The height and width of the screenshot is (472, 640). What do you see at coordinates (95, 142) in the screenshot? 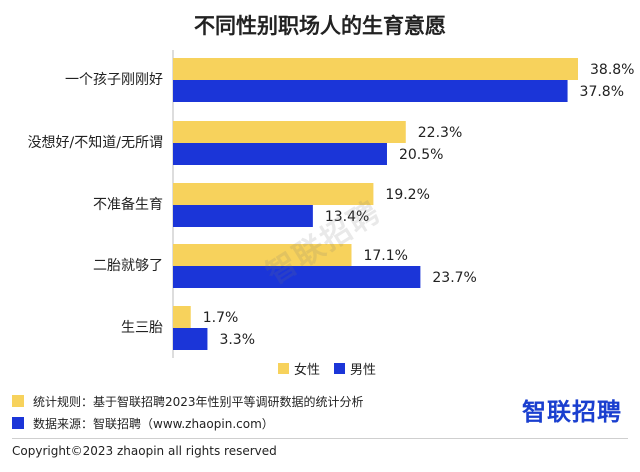
I see `category-label: 没想好/不知道/无所谓` at bounding box center [95, 142].